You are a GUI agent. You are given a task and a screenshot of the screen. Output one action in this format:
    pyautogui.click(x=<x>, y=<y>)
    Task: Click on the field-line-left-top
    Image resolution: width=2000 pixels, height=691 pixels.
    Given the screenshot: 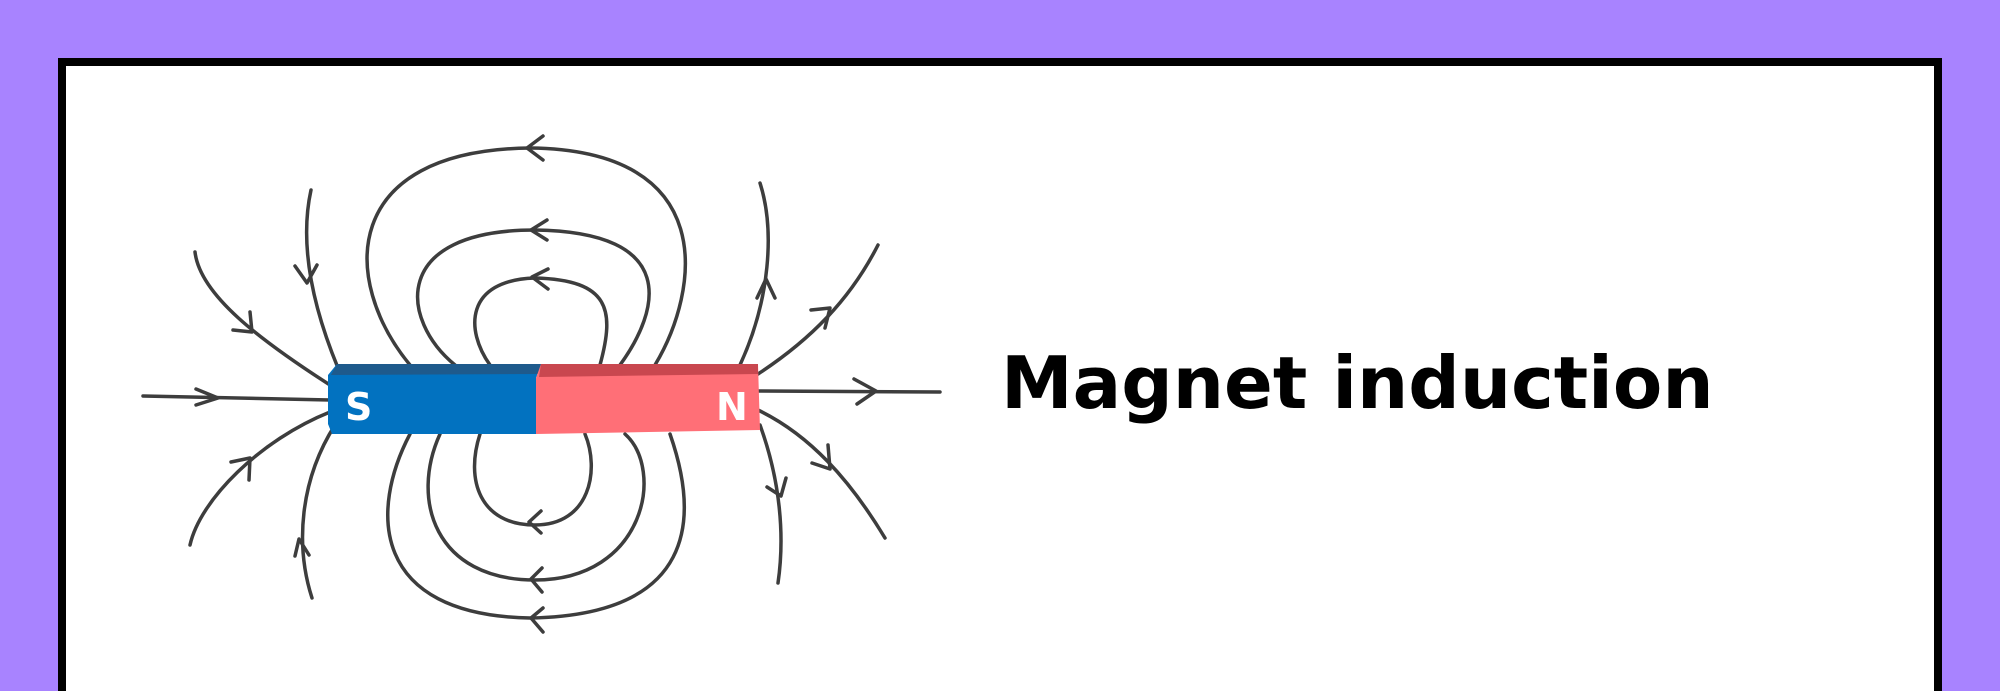 What is the action you would take?
    pyautogui.click(x=322, y=279)
    